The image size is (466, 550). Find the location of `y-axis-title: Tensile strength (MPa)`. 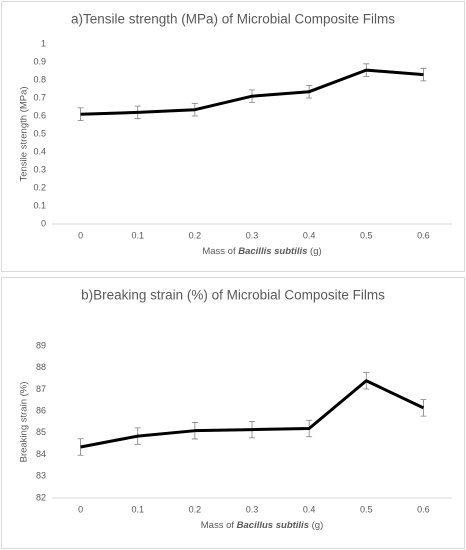

y-axis-title: Tensile strength (MPa) is located at coordinates (24, 133).